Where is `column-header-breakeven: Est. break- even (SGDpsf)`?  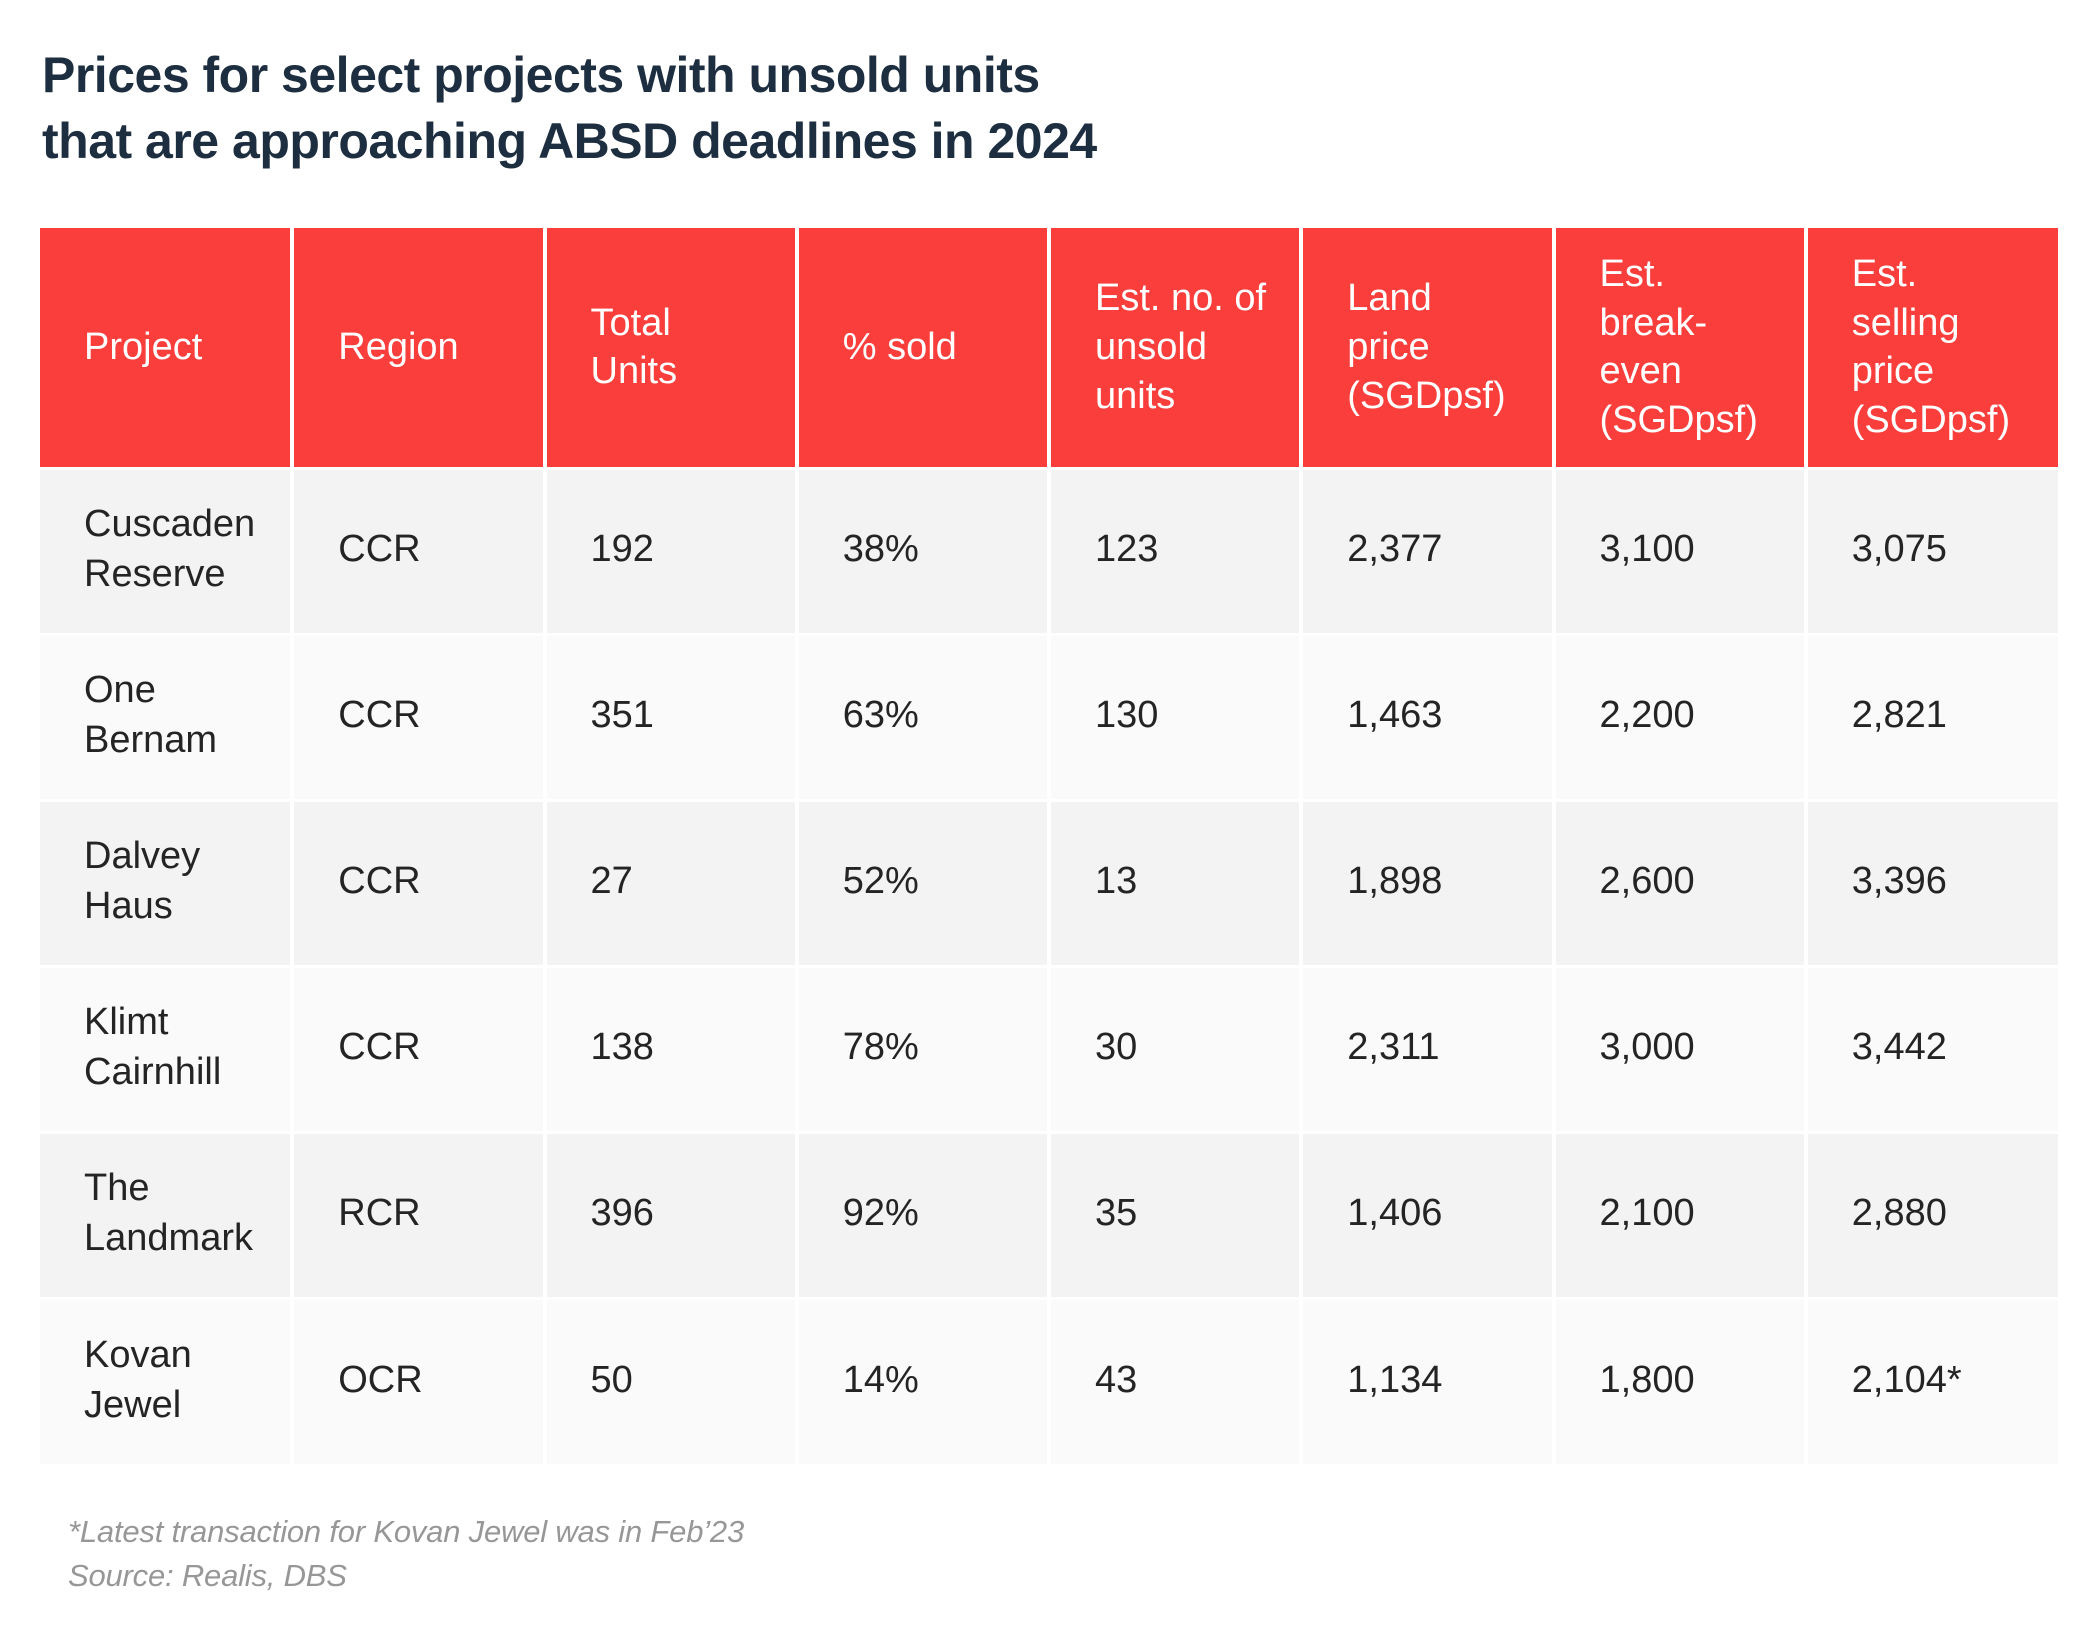
column-header-breakeven: Est. break- even (SGDpsf) is located at coordinates (1680, 349).